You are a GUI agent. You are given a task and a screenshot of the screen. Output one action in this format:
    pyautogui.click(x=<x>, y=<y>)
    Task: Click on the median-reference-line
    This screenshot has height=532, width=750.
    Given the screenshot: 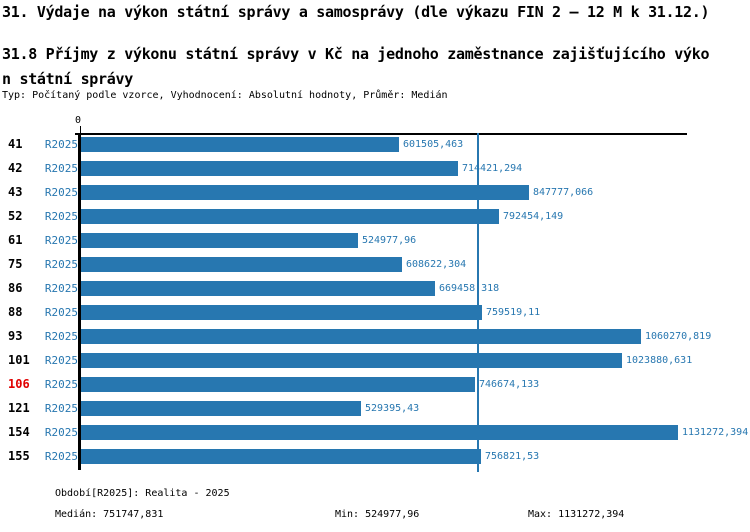 What is the action you would take?
    pyautogui.click(x=478, y=302)
    